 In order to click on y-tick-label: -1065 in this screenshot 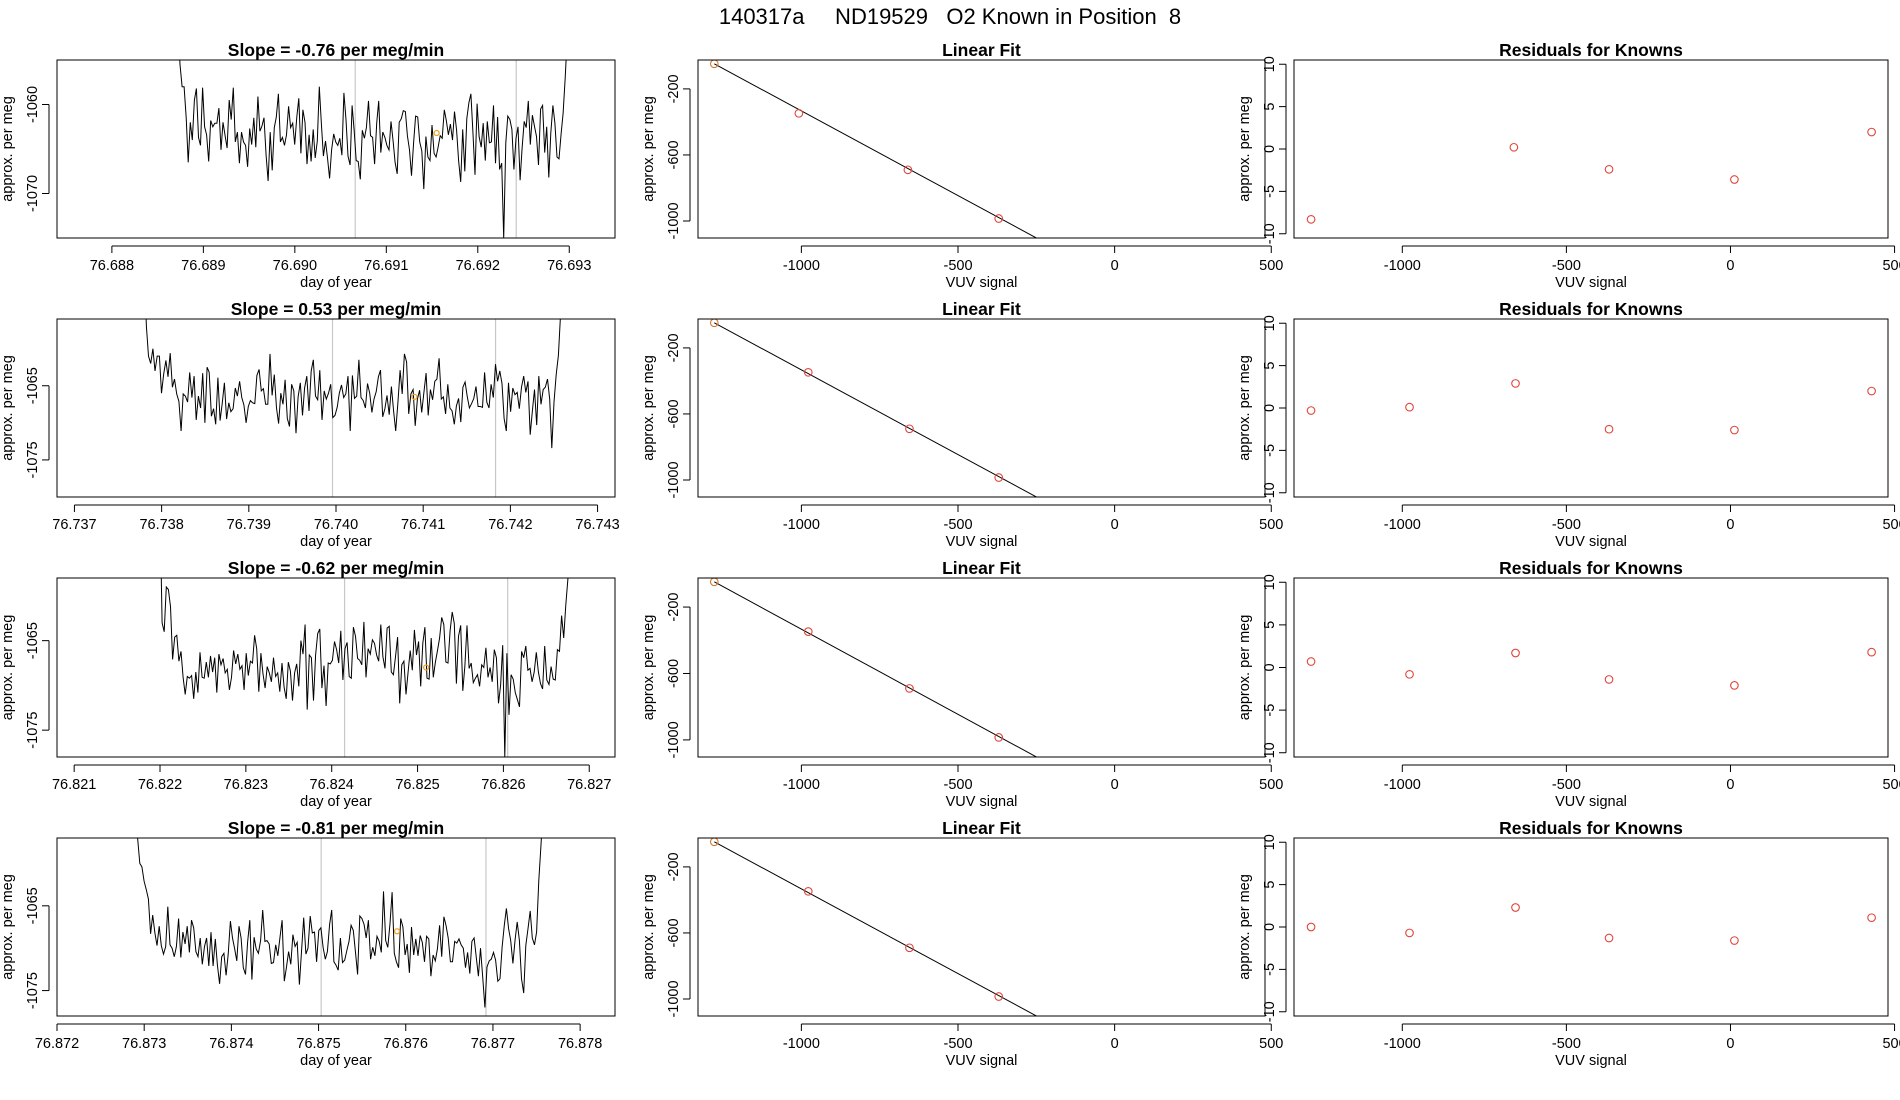, I will do `click(33, 905)`.